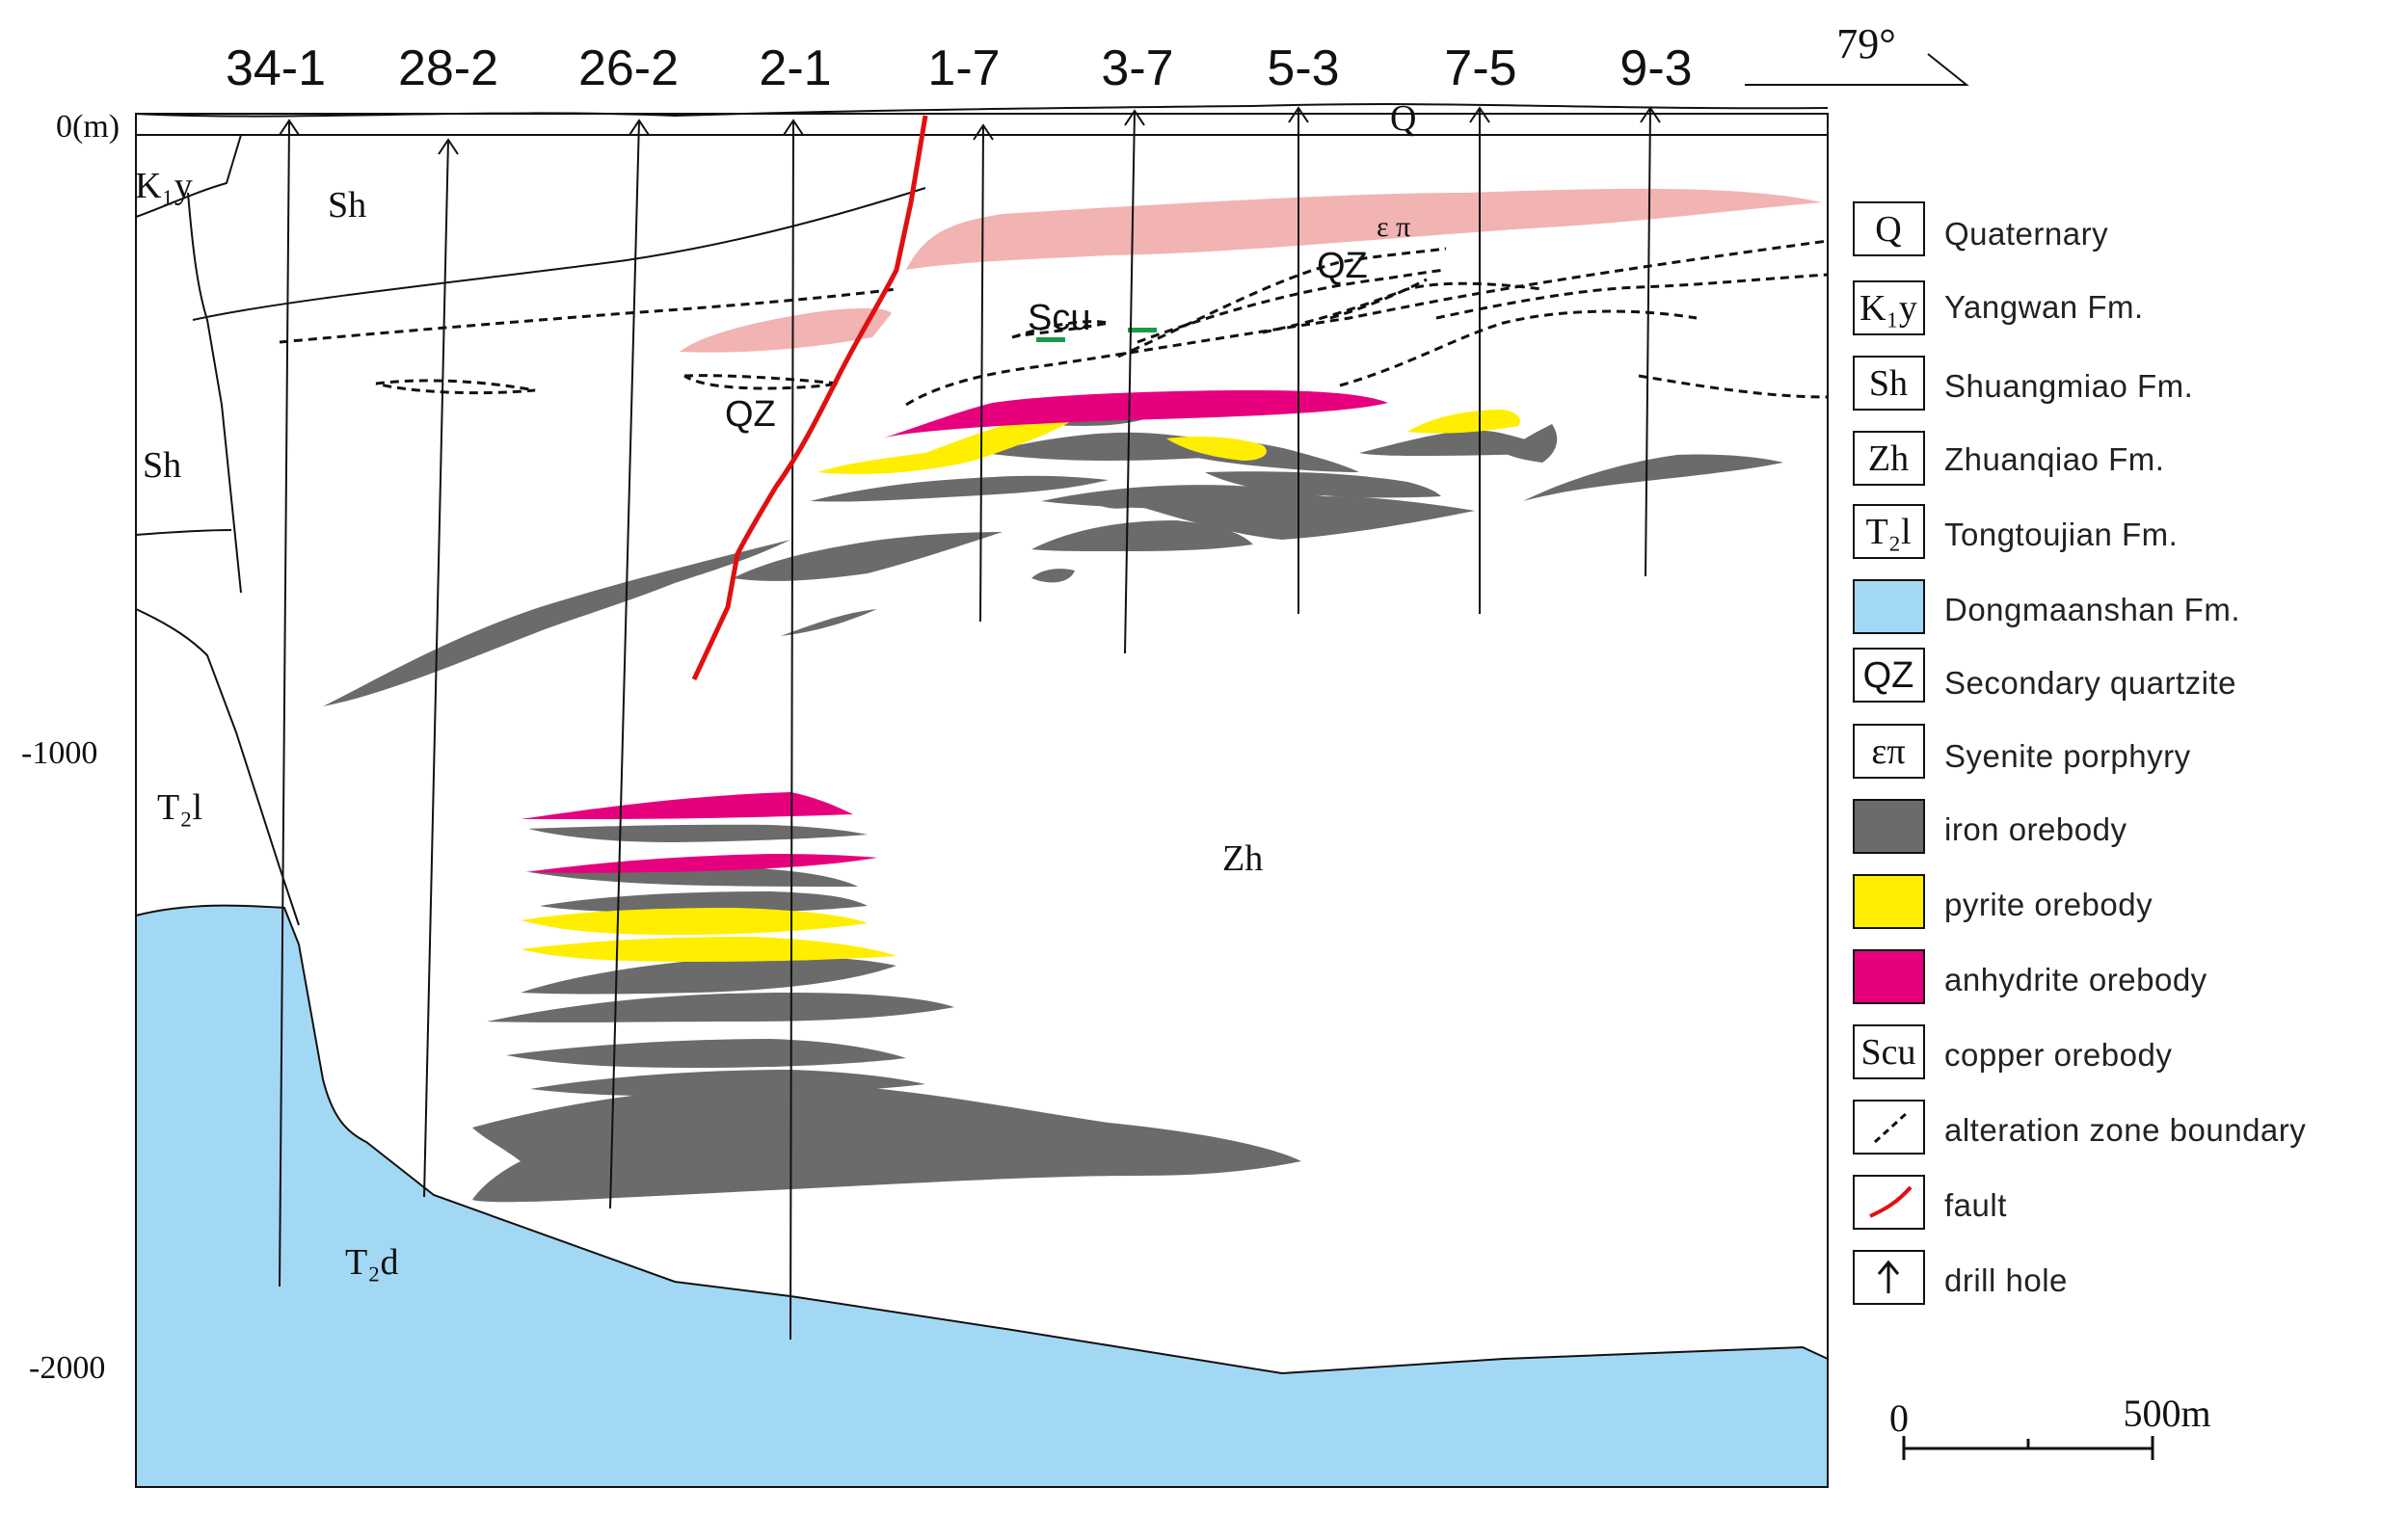  What do you see at coordinates (2092, 609) in the screenshot?
I see `legend-label: Dongmaanshan Fm.` at bounding box center [2092, 609].